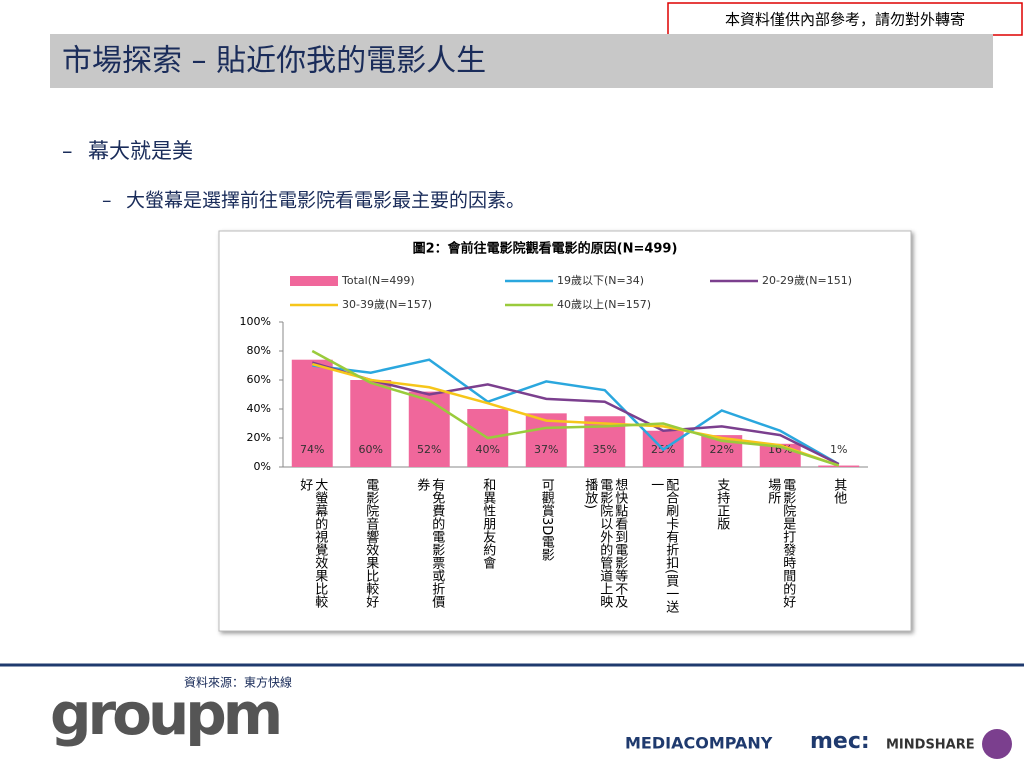  What do you see at coordinates (164, 714) in the screenshot?
I see `logo-groupm: groupm` at bounding box center [164, 714].